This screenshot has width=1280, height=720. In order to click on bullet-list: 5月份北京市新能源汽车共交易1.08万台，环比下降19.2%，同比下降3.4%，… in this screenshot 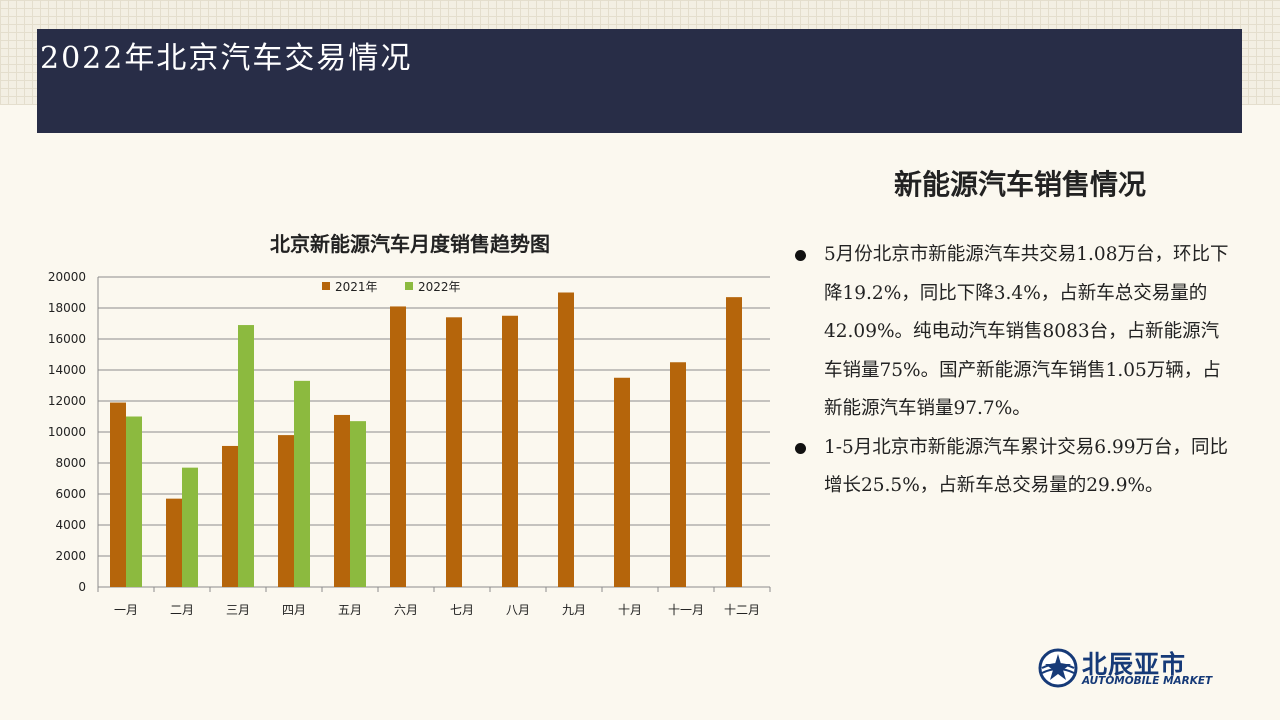, I will do `click(1014, 371)`.